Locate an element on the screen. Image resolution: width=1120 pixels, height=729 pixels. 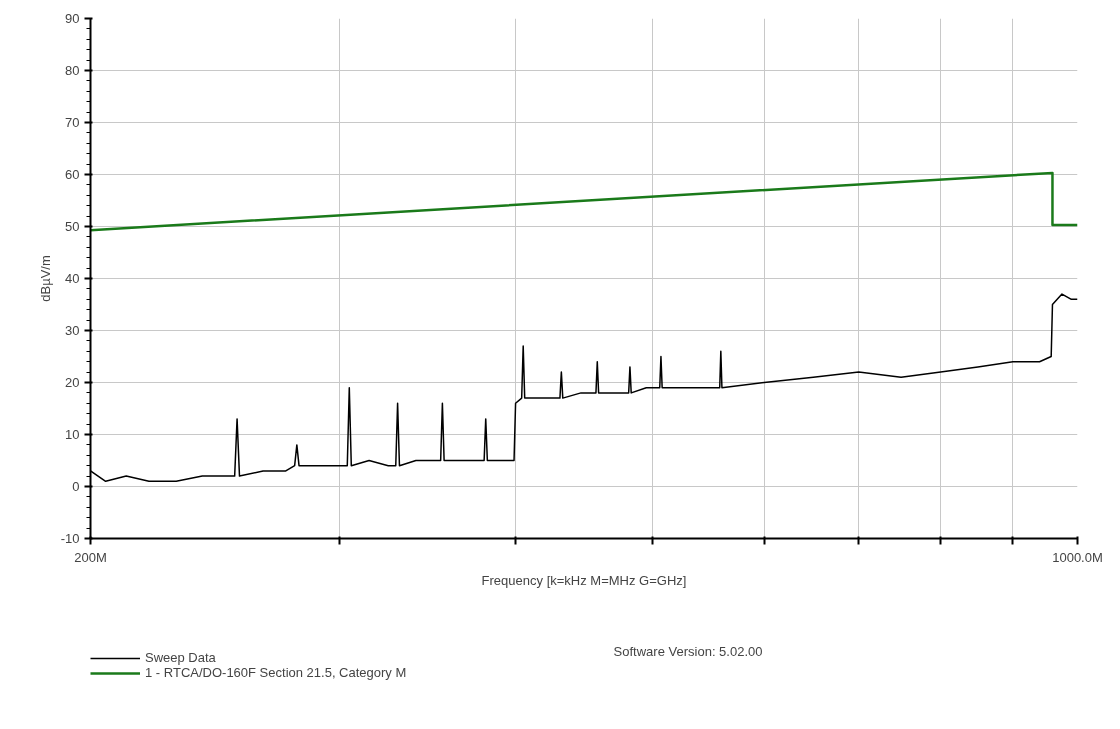
y-tick-label: 10 is located at coordinates (72, 434).